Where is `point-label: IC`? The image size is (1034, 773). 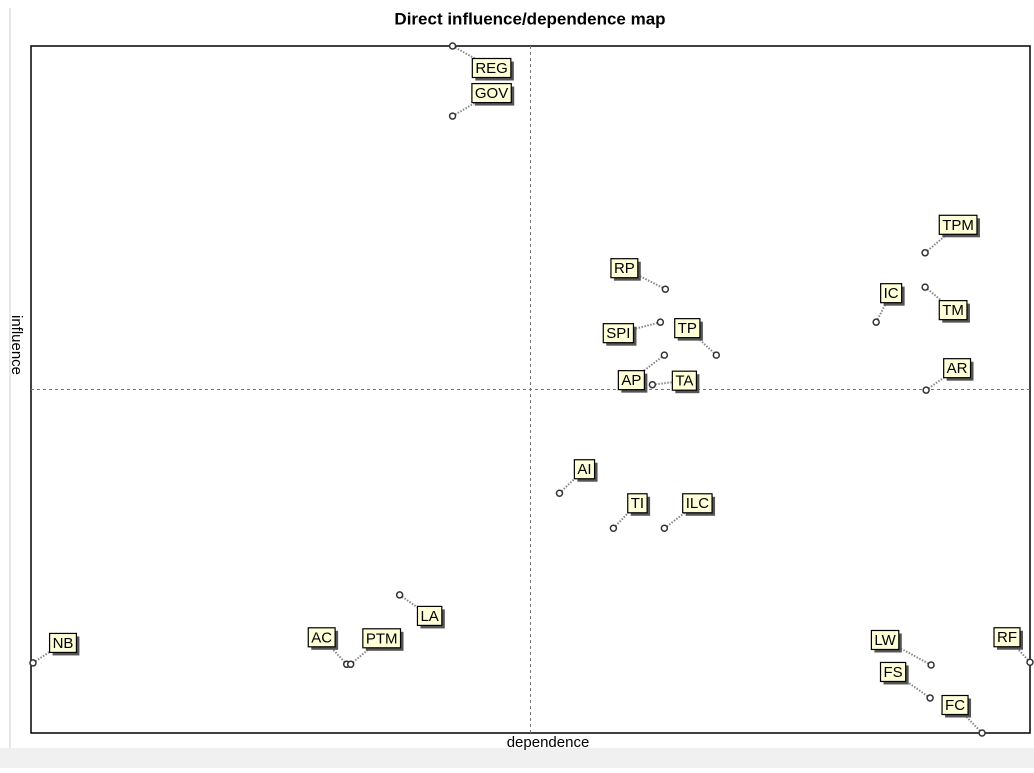 point-label: IC is located at coordinates (891, 293).